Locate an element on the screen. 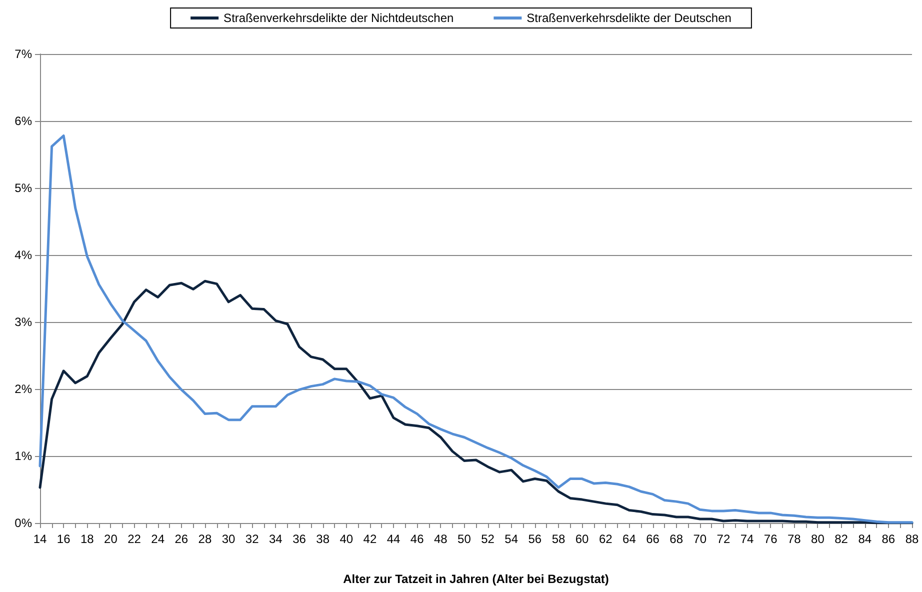 The width and height of the screenshot is (922, 592). y-tick-label: 4% is located at coordinates (23, 255).